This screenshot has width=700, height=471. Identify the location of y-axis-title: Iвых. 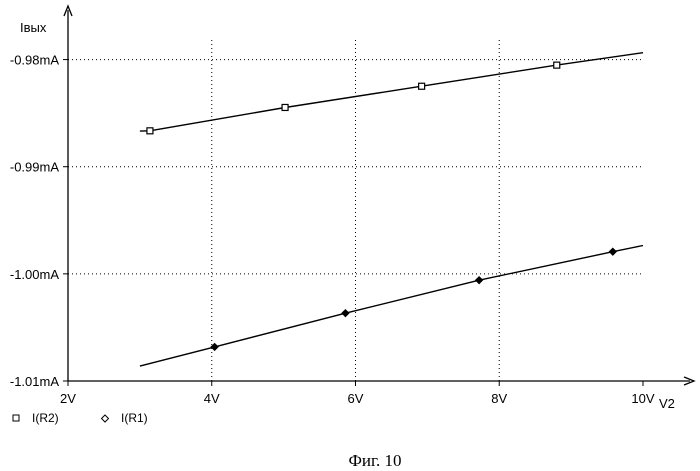
(33, 27).